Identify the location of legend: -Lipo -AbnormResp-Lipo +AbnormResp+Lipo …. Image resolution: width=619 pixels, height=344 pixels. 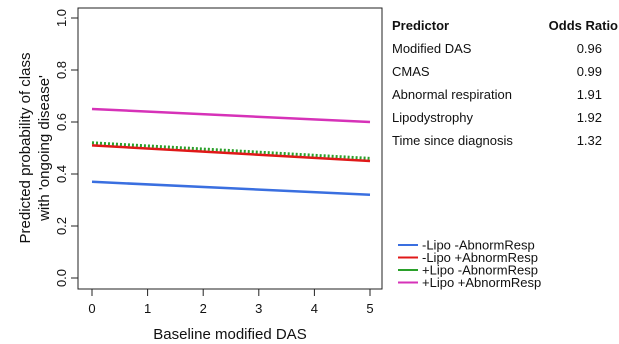
(469, 264).